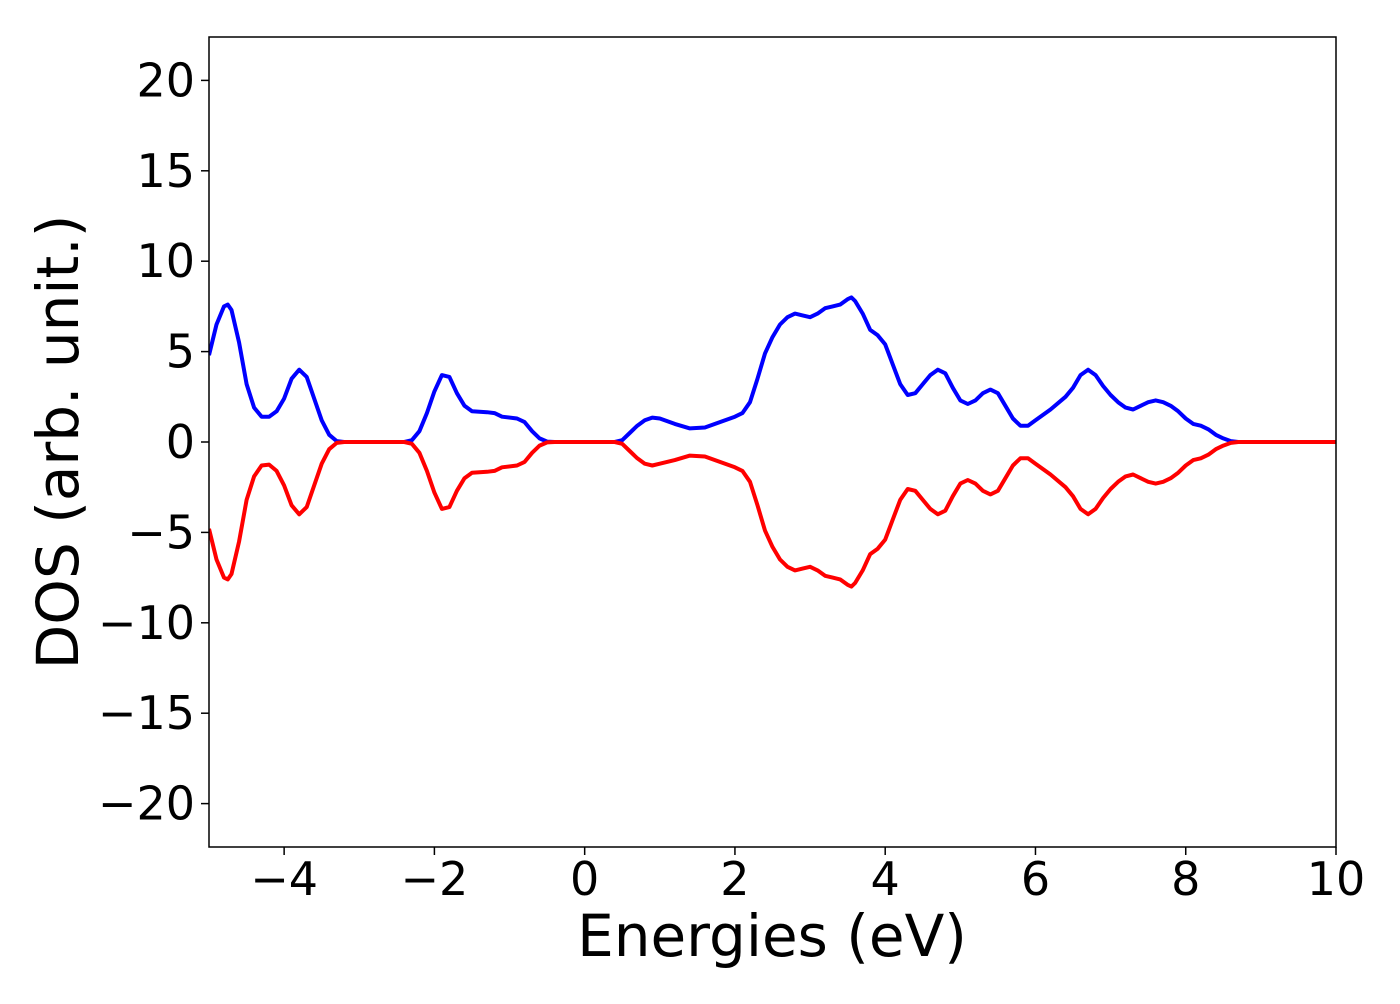 This screenshot has height=1004, width=1400. I want to click on x-tick-label: 0, so click(584, 879).